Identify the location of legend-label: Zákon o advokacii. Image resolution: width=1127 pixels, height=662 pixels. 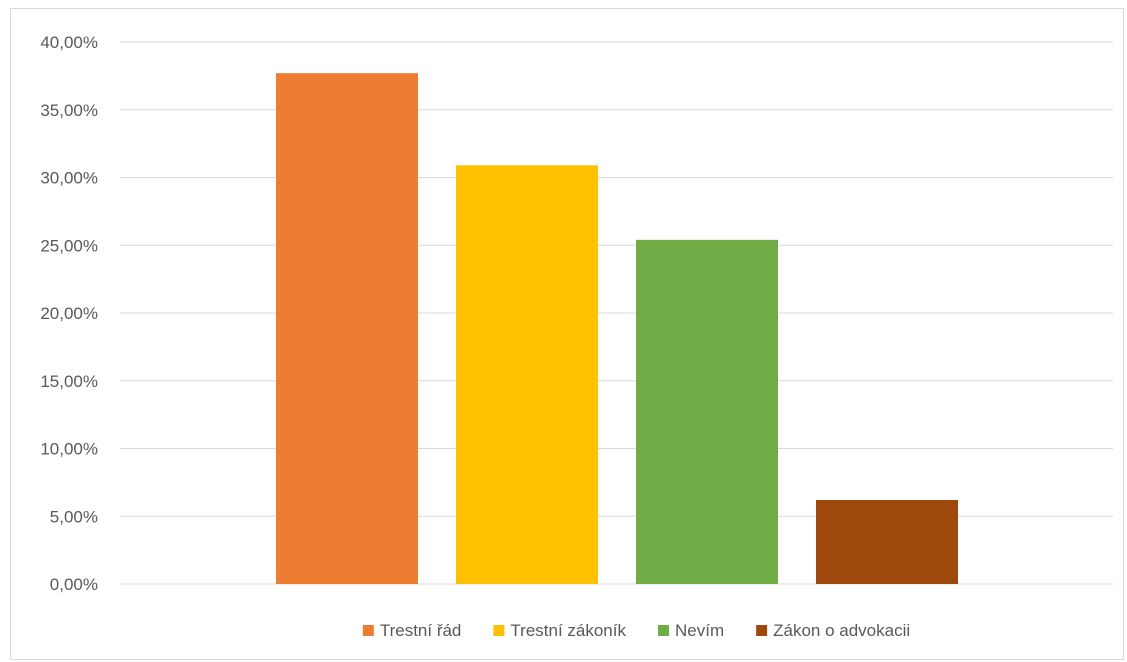
(841, 630).